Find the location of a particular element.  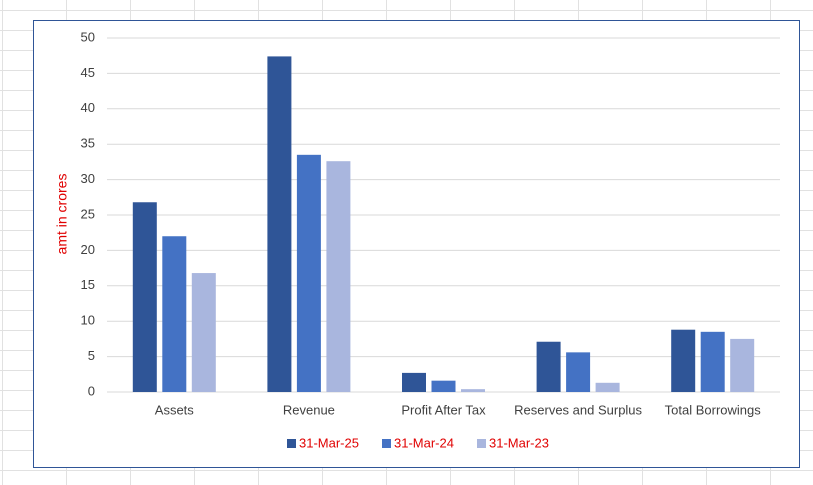

y-tick-label: 10 is located at coordinates (88, 320).